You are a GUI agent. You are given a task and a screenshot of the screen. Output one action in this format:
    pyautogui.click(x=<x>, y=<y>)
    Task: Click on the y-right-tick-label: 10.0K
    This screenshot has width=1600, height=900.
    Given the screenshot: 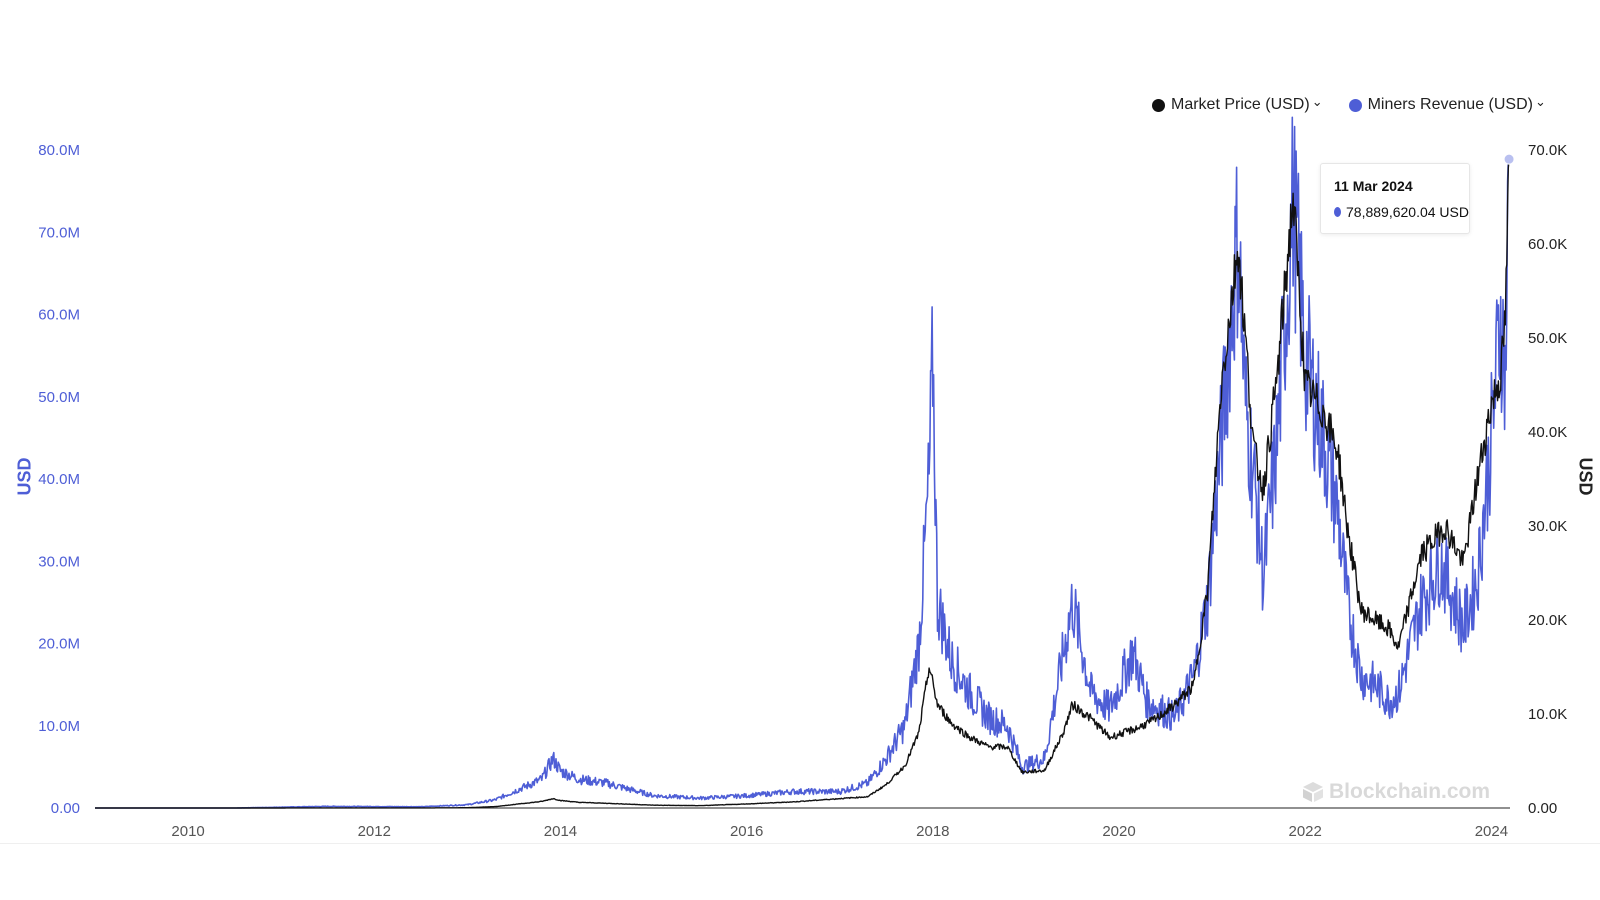 What is the action you would take?
    pyautogui.click(x=1547, y=714)
    